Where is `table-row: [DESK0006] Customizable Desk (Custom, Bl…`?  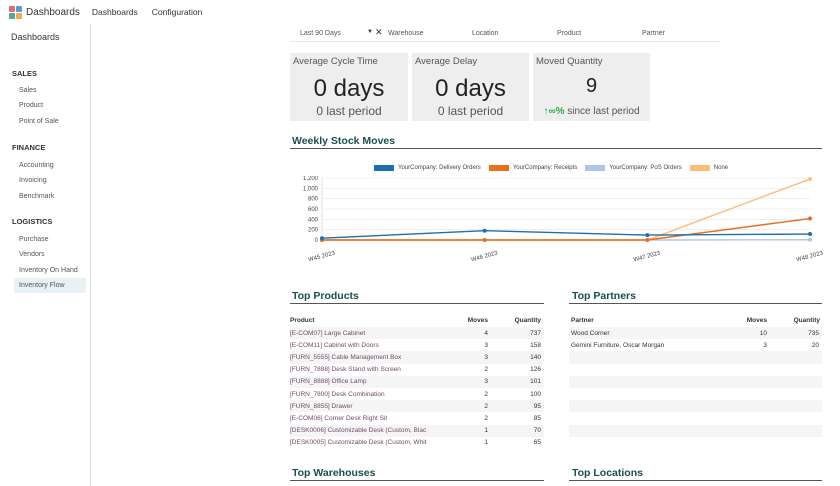 table-row: [DESK0006] Customizable Desk (Custom, Bl… is located at coordinates (417, 430).